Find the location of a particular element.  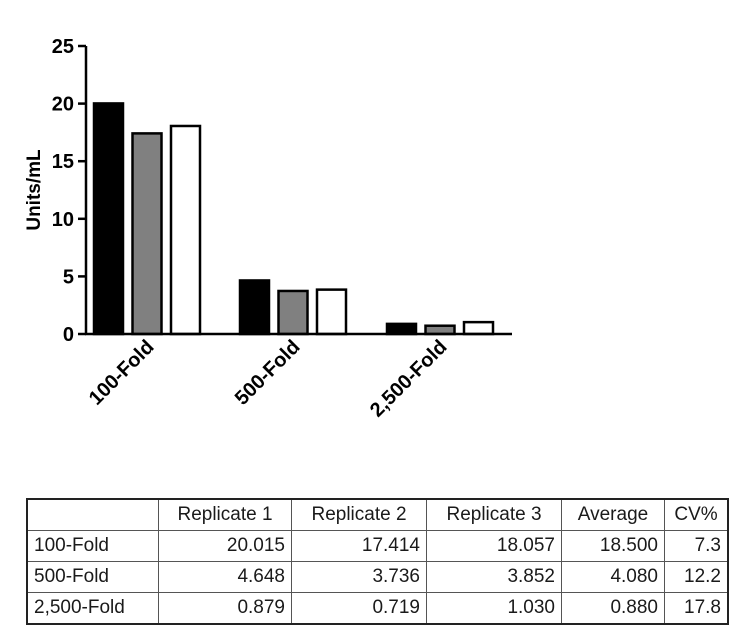

table-cell: 18.500 is located at coordinates (613, 546).